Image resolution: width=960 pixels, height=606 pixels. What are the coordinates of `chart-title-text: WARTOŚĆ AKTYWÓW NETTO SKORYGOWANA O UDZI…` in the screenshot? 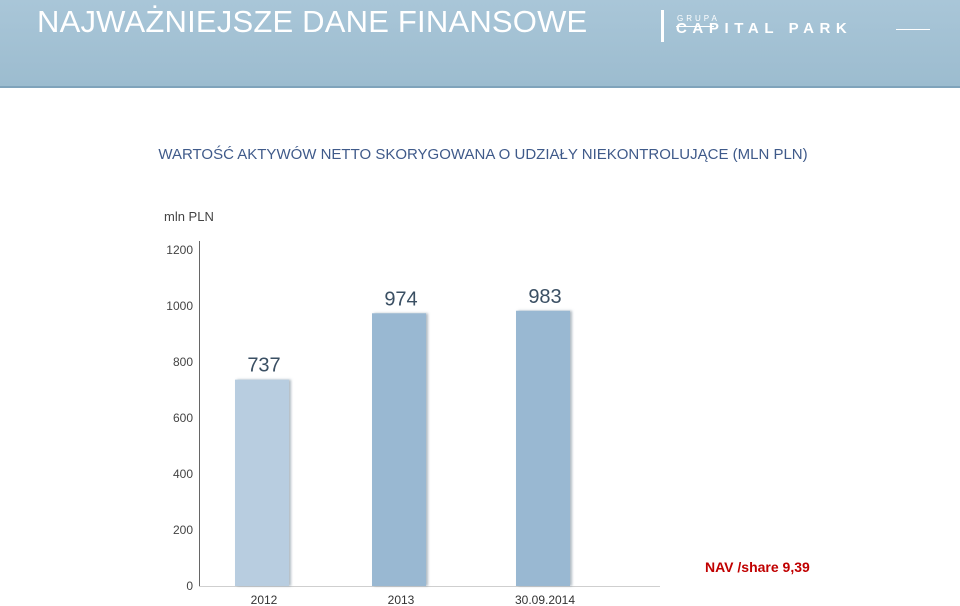 It's located at (483, 154).